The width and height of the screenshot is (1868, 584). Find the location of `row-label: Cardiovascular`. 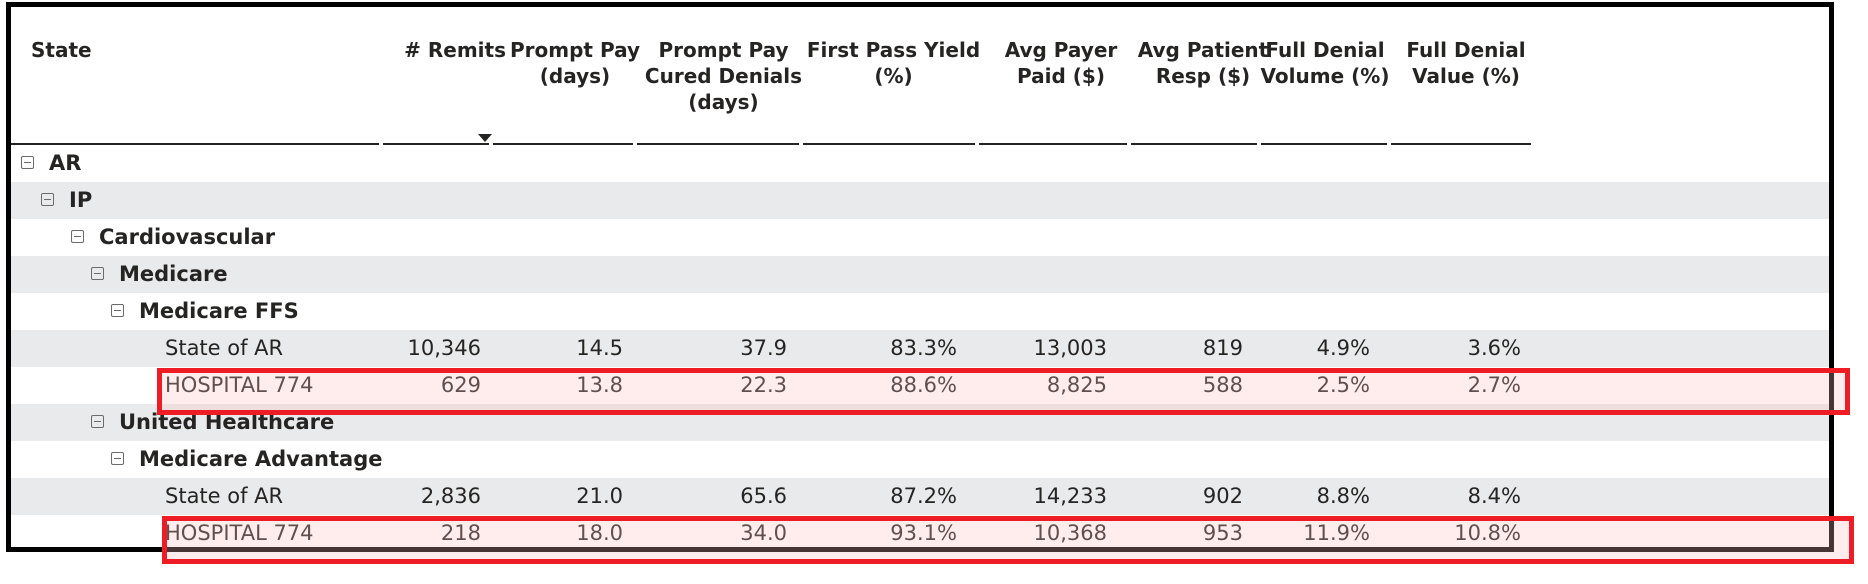

row-label: Cardiovascular is located at coordinates (187, 237).